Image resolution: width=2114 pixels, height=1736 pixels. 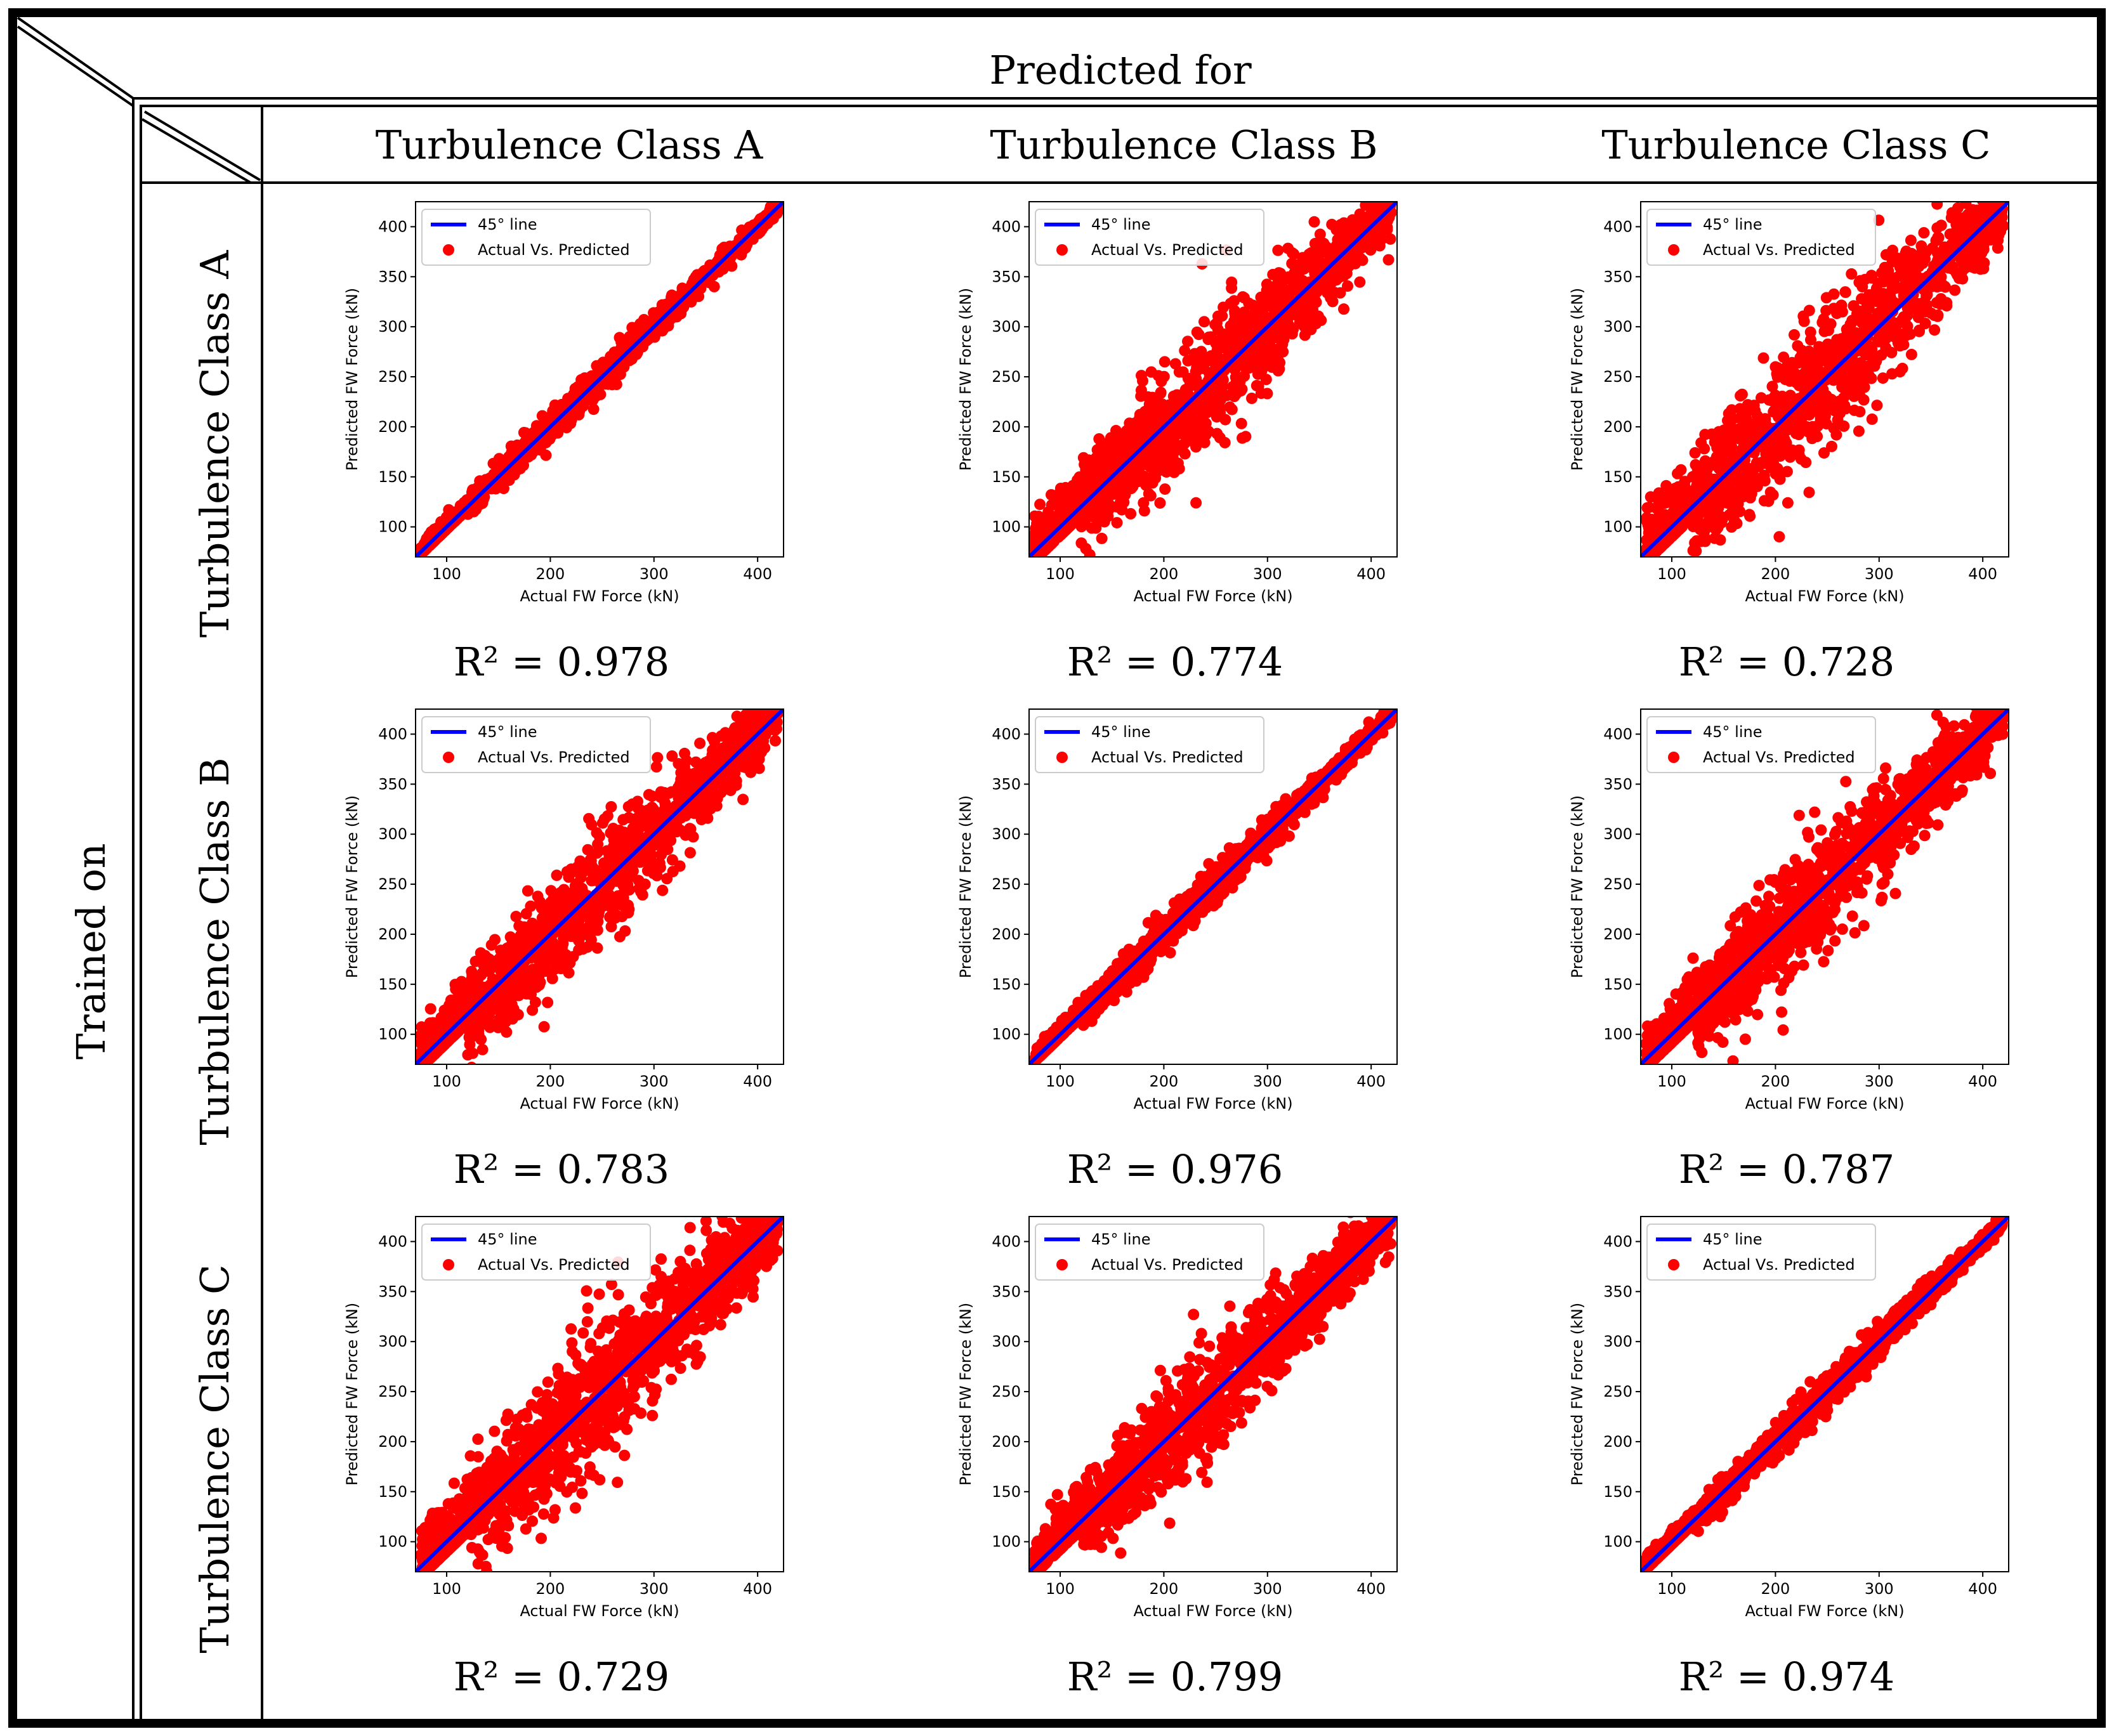 I want to click on y-tick-label: 200, so click(x=1617, y=427).